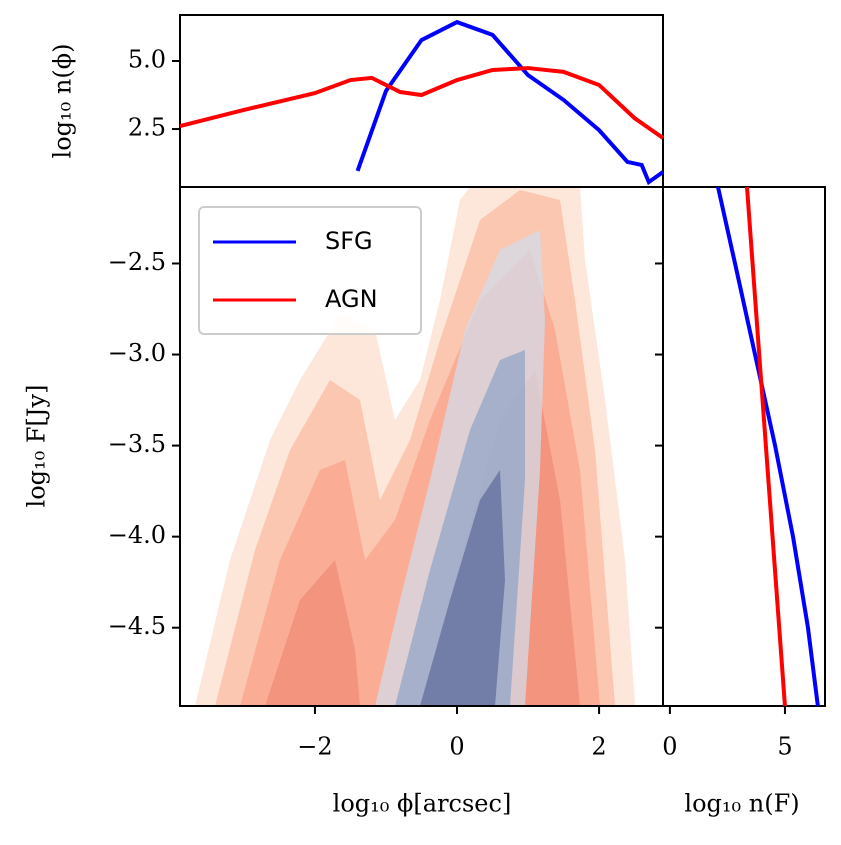  I want to click on x-tick-label: 2, so click(598, 747).